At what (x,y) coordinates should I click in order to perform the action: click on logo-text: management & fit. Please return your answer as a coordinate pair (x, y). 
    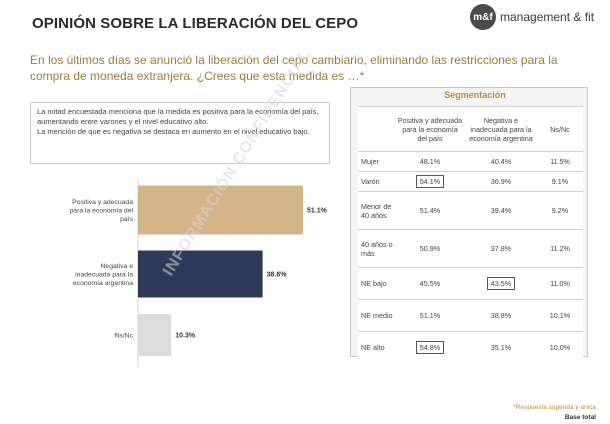
    Looking at the image, I should click on (547, 17).